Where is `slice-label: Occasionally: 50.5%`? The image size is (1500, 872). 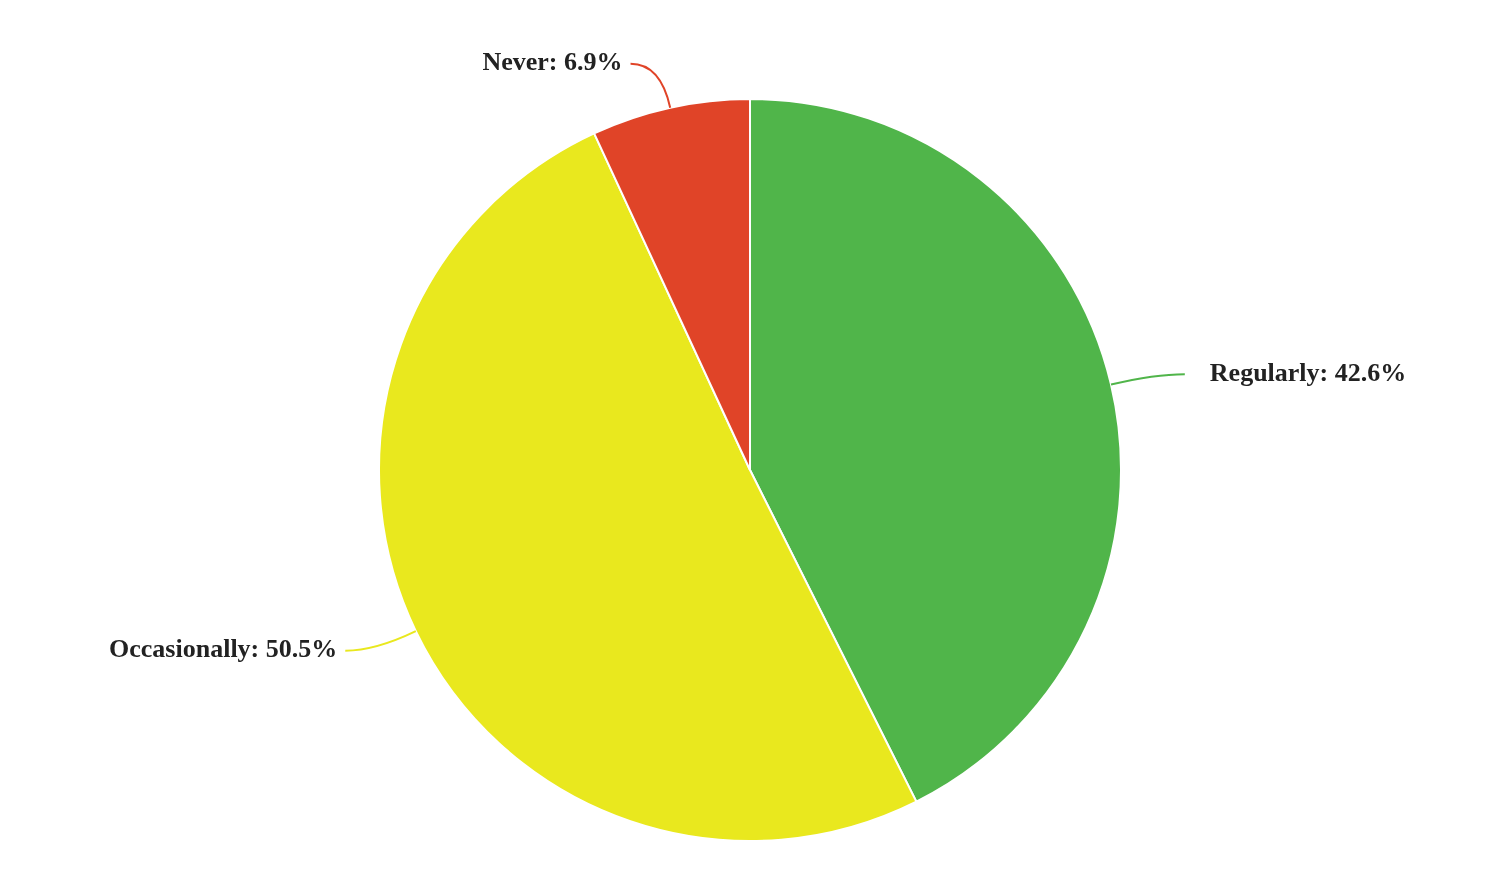 slice-label: Occasionally: 50.5% is located at coordinates (223, 649).